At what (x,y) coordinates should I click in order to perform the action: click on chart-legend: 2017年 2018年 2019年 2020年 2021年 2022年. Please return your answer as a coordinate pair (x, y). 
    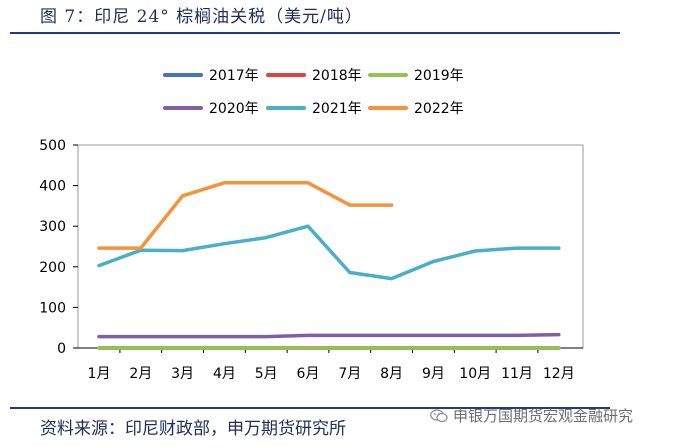
    Looking at the image, I should click on (313, 92).